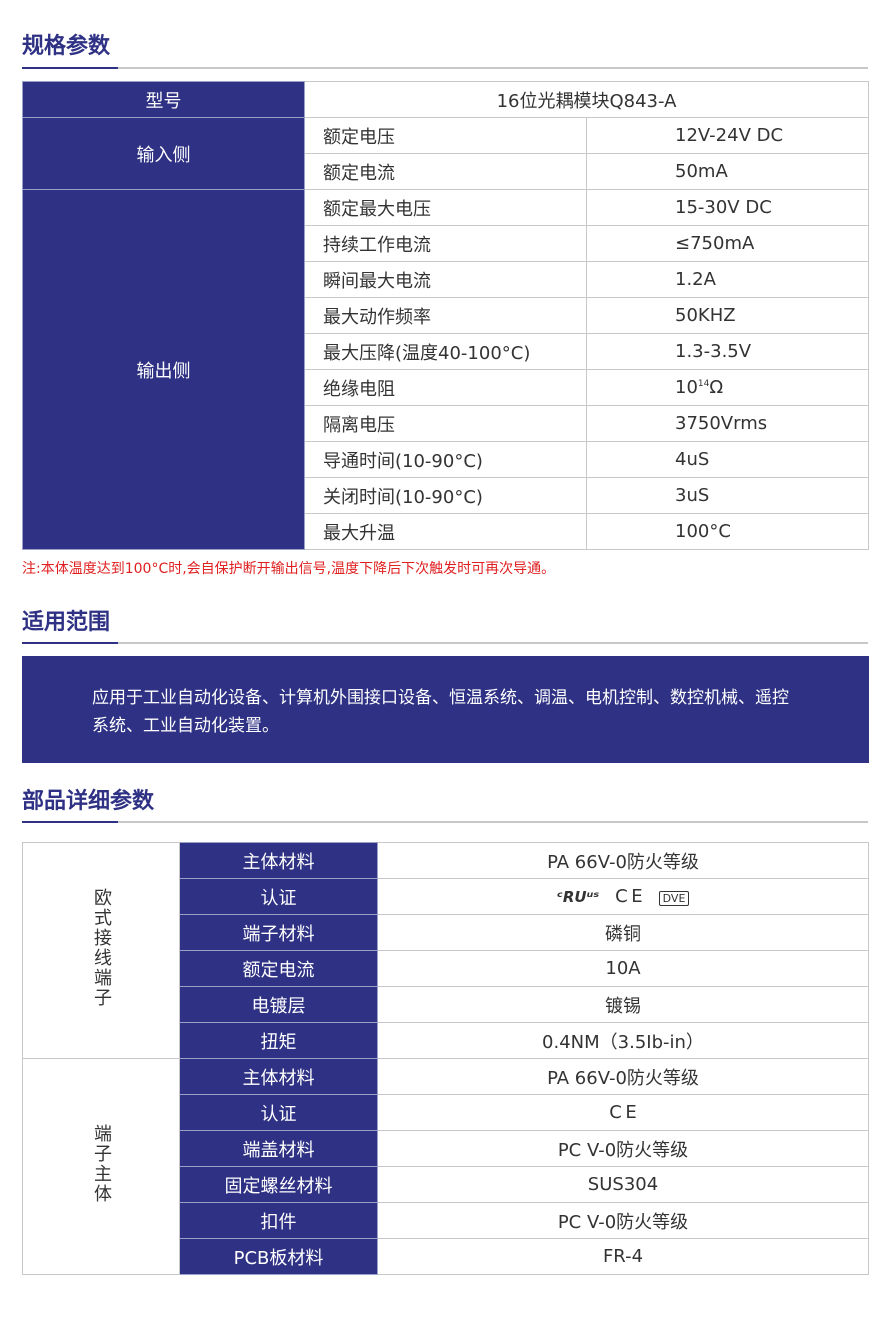 Image resolution: width=891 pixels, height=1326 pixels. What do you see at coordinates (278, 1040) in the screenshot?
I see `part-name: 扭矩` at bounding box center [278, 1040].